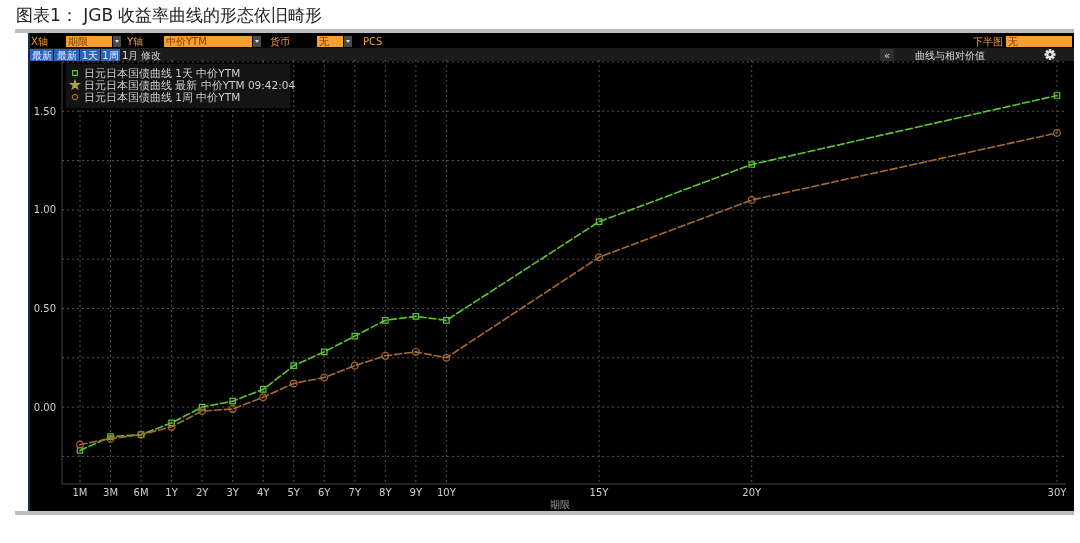  I want to click on text: 下半图, so click(988, 41).